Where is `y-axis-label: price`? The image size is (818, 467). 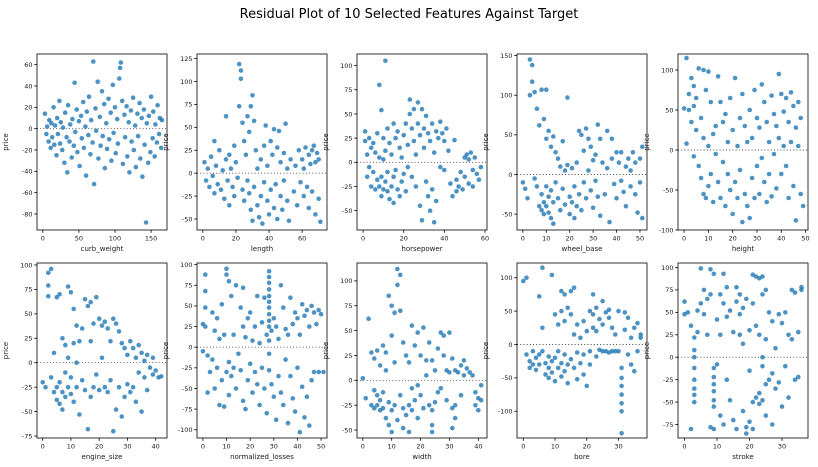
y-axis-label: price is located at coordinates (326, 141).